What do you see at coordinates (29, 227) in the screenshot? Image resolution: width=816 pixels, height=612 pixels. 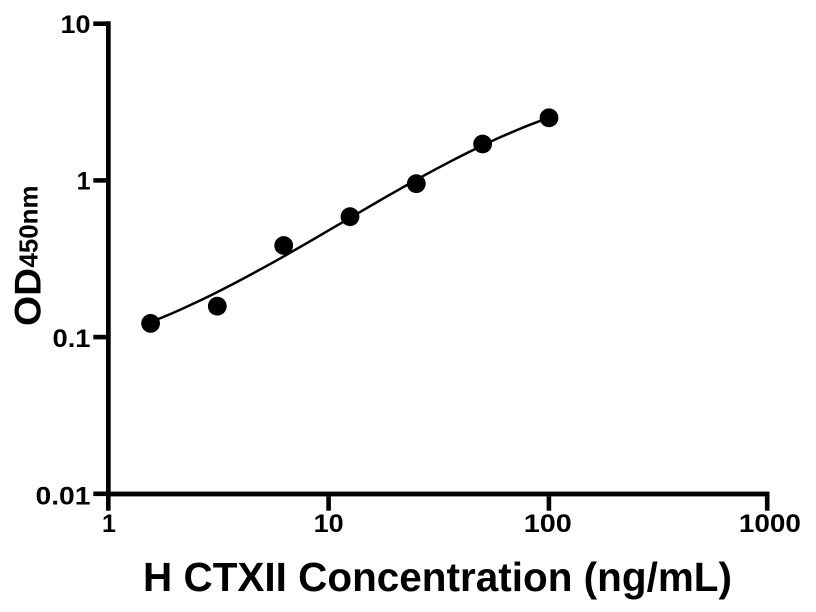 I see `svg-text: 450nm` at bounding box center [29, 227].